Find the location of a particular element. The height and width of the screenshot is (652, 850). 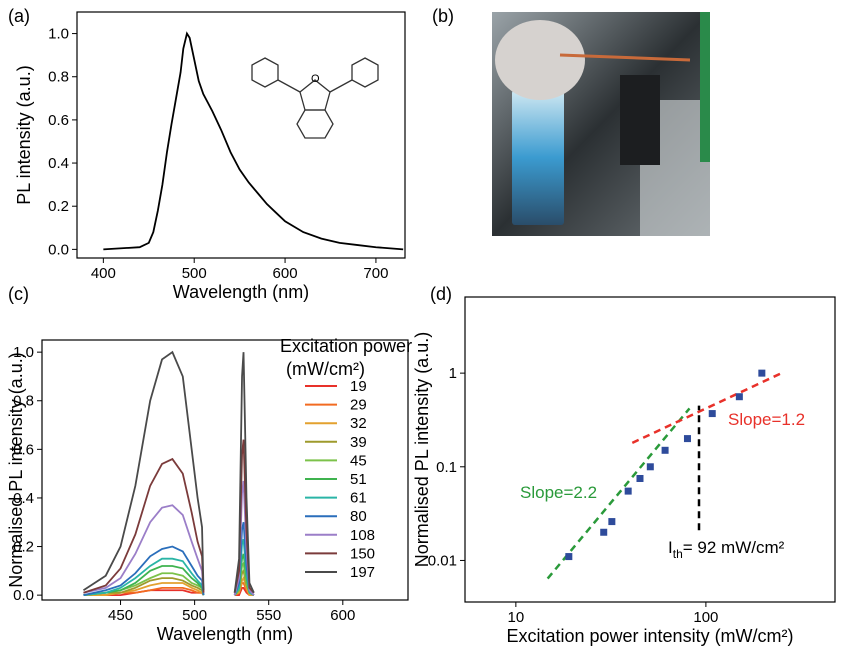

x-tick-label: 700 is located at coordinates (375, 273).